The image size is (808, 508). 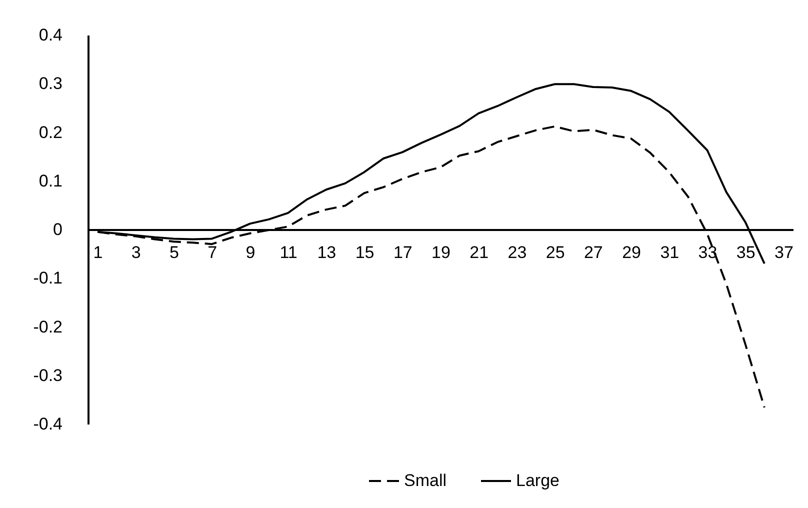 I want to click on y-tick-label: -0.3, so click(x=47, y=375).